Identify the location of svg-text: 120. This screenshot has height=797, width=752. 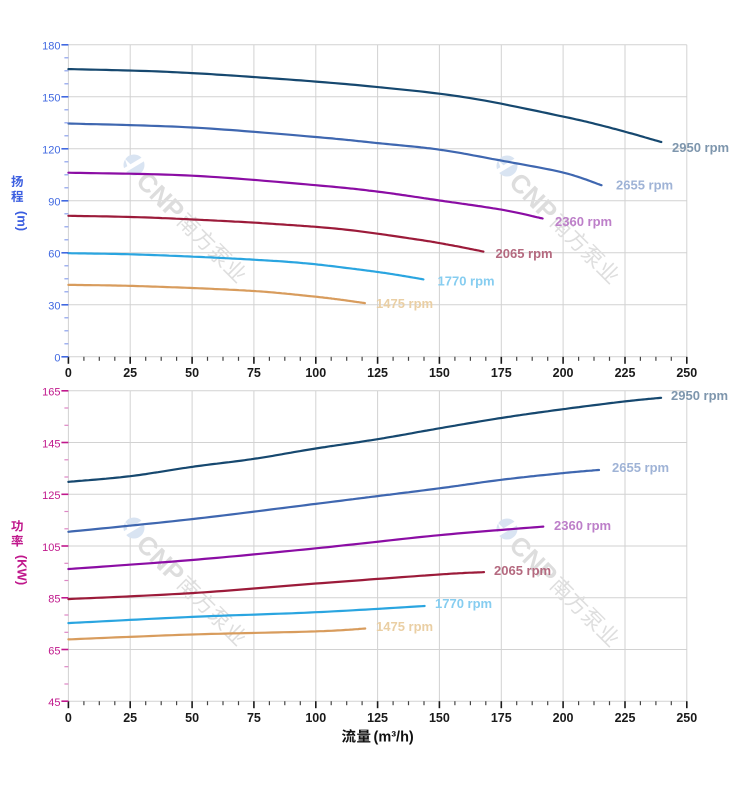
(51, 151).